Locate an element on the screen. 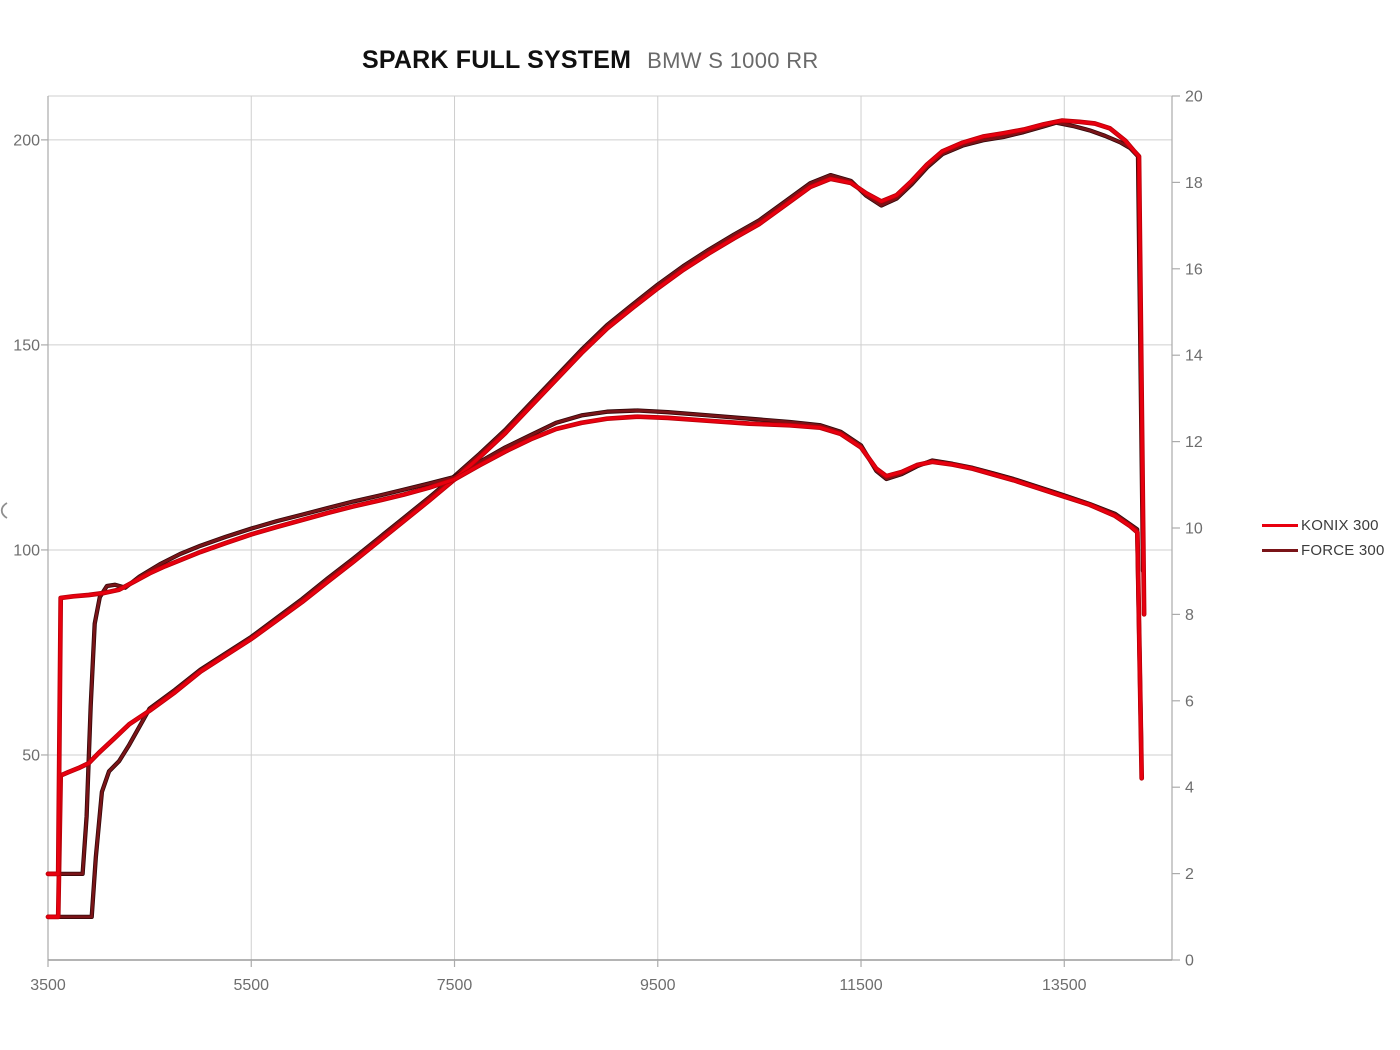  left-axis-tick-label: 150 is located at coordinates (26, 345).